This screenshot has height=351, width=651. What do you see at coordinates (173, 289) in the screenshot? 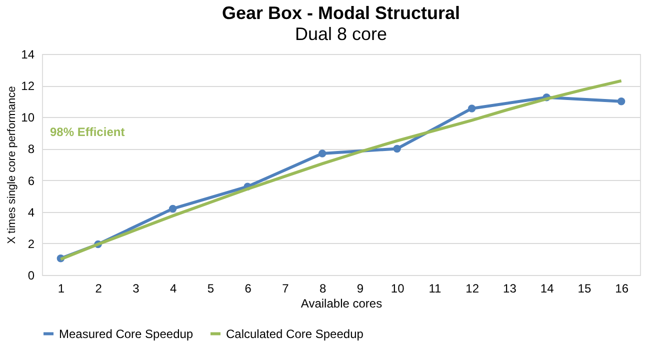
I see `x-tick-label: 4` at bounding box center [173, 289].